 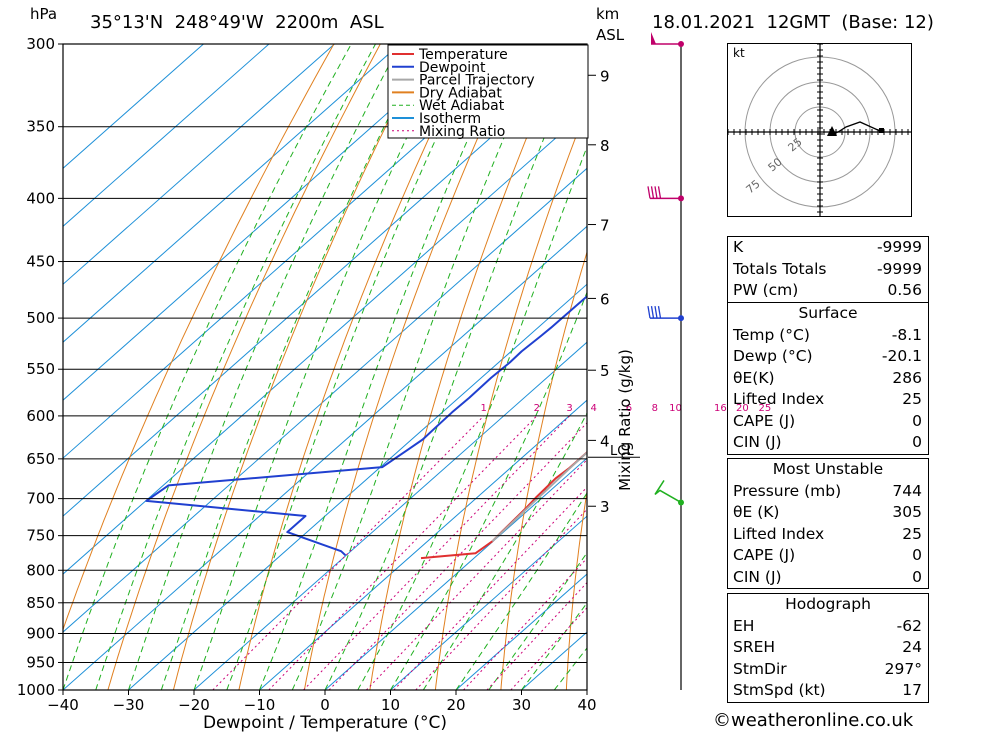 What do you see at coordinates (586, 705) in the screenshot?
I see `x-tick-label: 40` at bounding box center [586, 705].